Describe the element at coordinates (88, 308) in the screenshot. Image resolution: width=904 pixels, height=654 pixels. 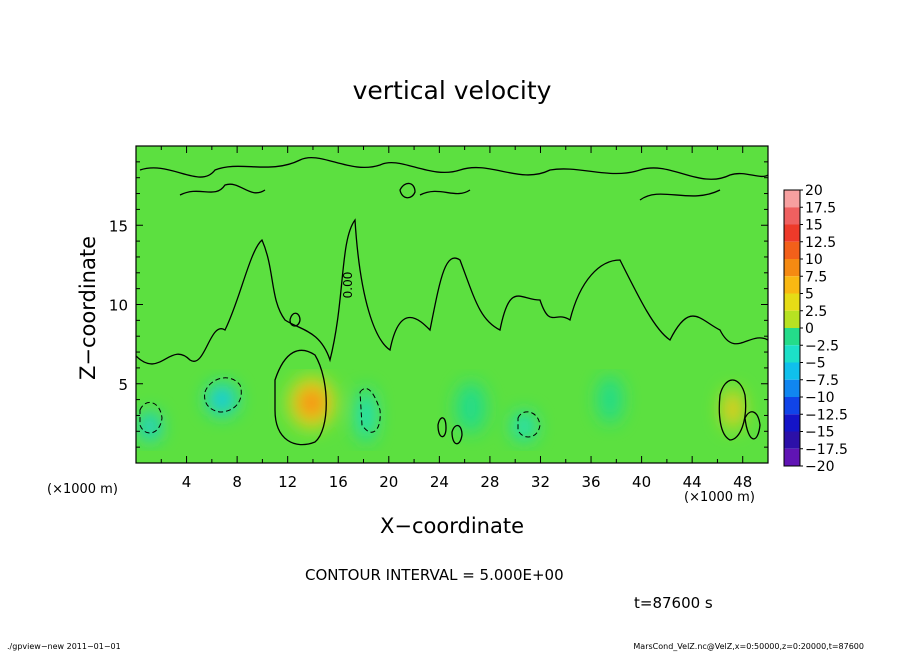
I see `y-axis-label: Z−coordinate` at that location.